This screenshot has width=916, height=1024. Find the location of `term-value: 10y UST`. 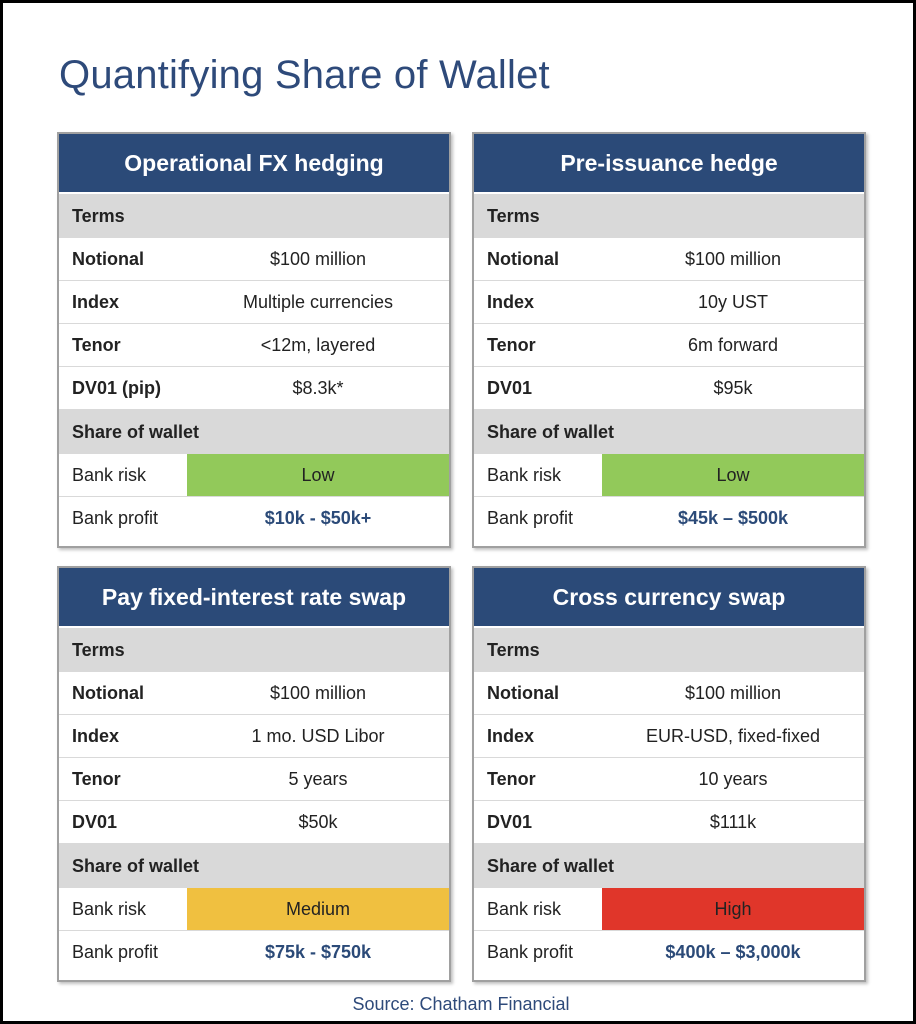

term-value: 10y UST is located at coordinates (733, 301).